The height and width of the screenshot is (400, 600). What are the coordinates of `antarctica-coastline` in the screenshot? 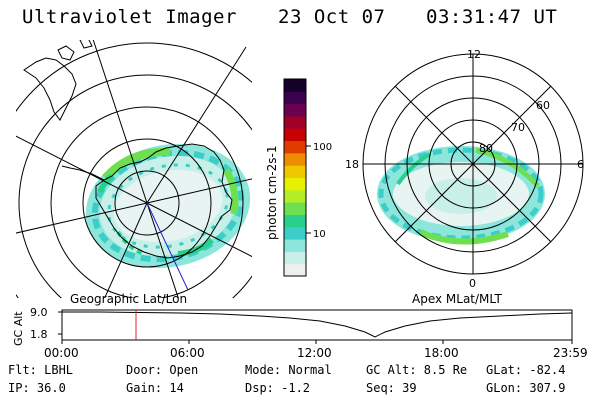 It's located at (164, 201).